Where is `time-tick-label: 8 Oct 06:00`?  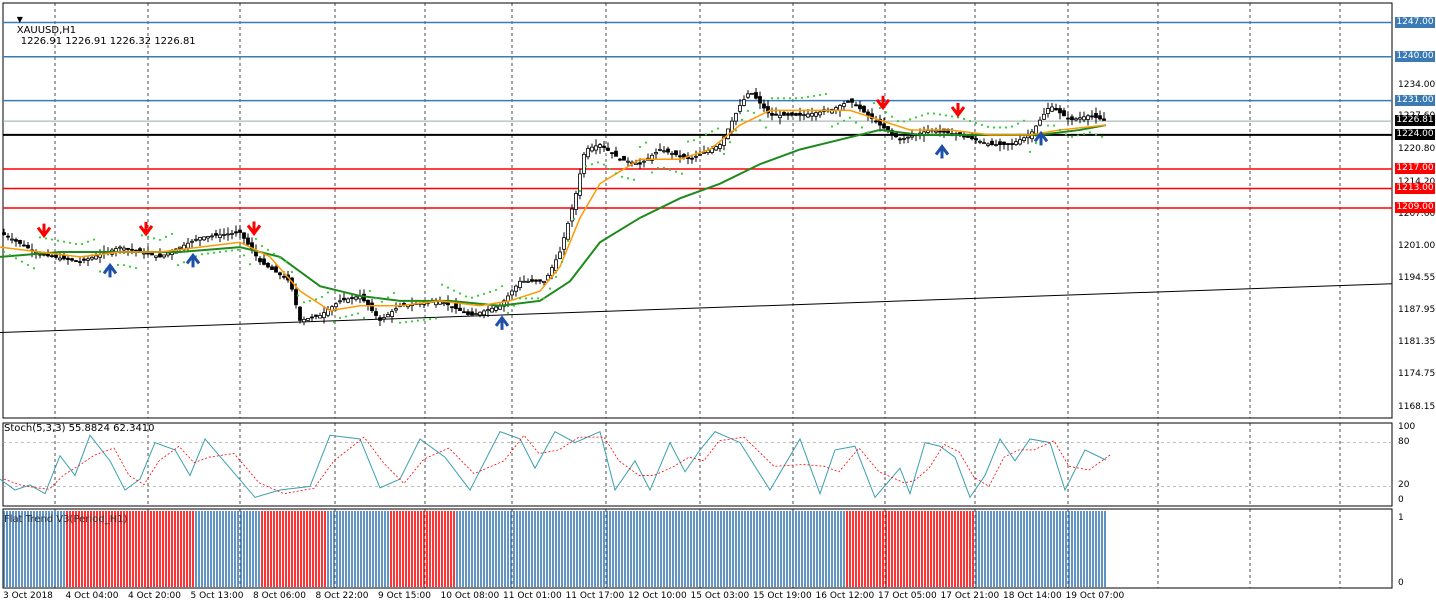
time-tick-label: 8 Oct 06:00 is located at coordinates (279, 596).